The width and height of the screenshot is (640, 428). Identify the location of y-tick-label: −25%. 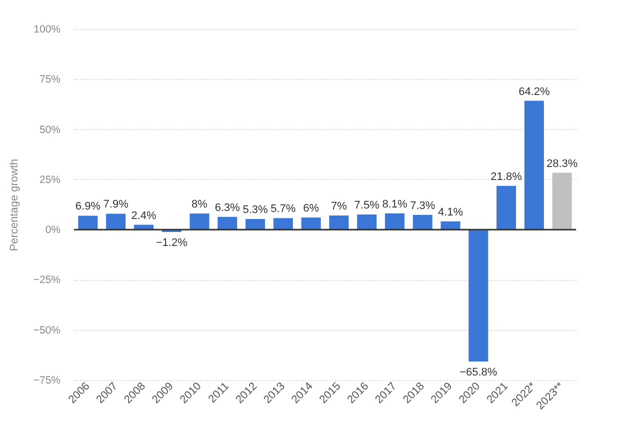
(46, 280).